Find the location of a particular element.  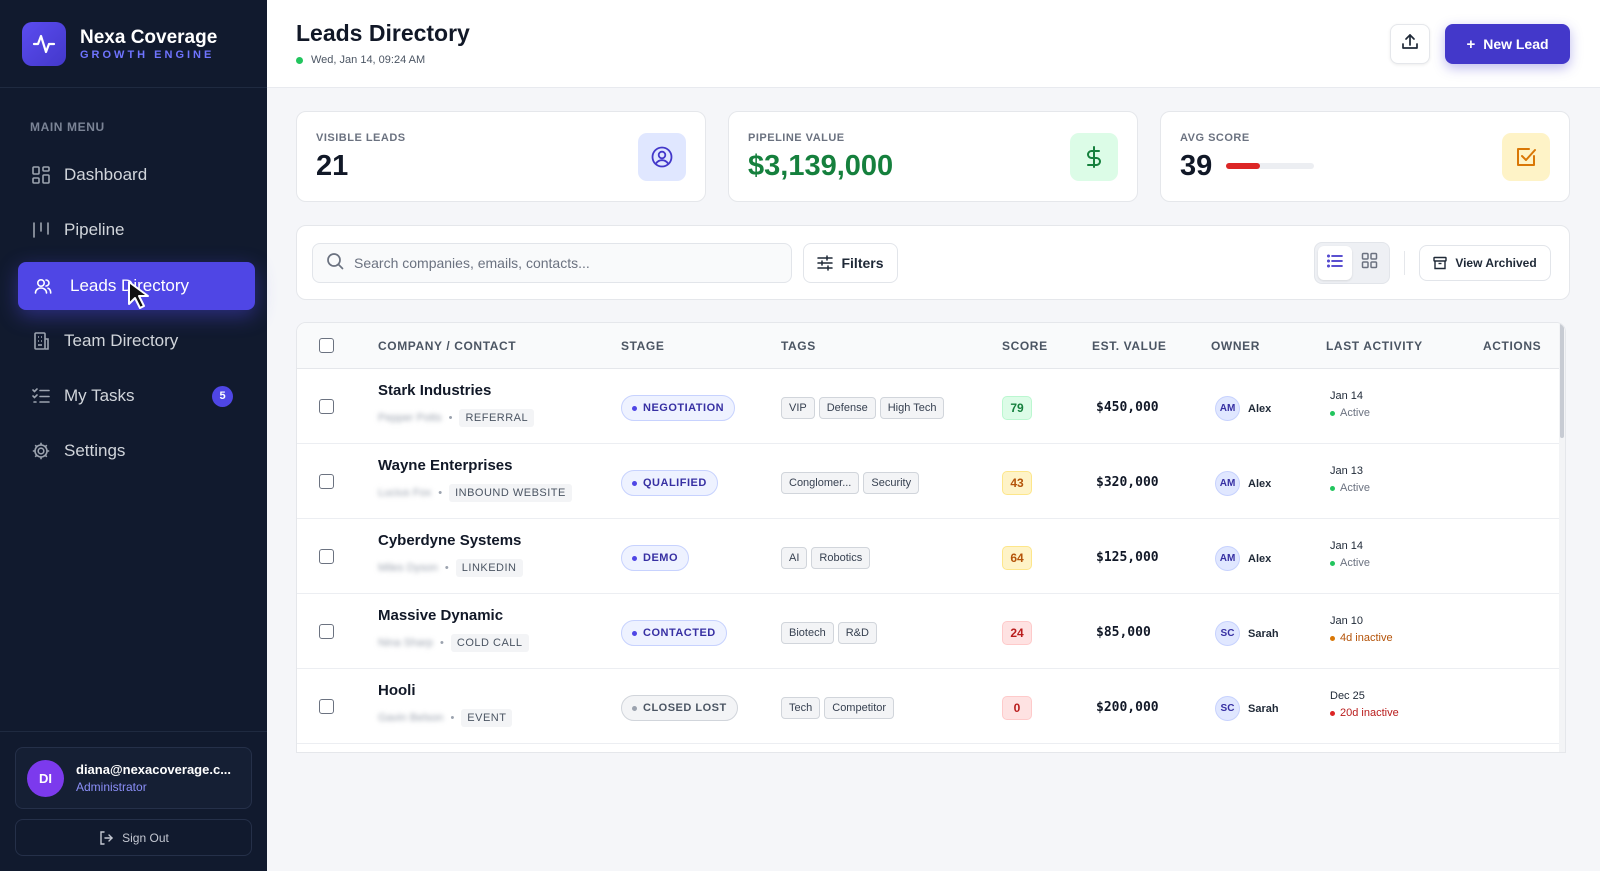

tag: Defense is located at coordinates (847, 408).